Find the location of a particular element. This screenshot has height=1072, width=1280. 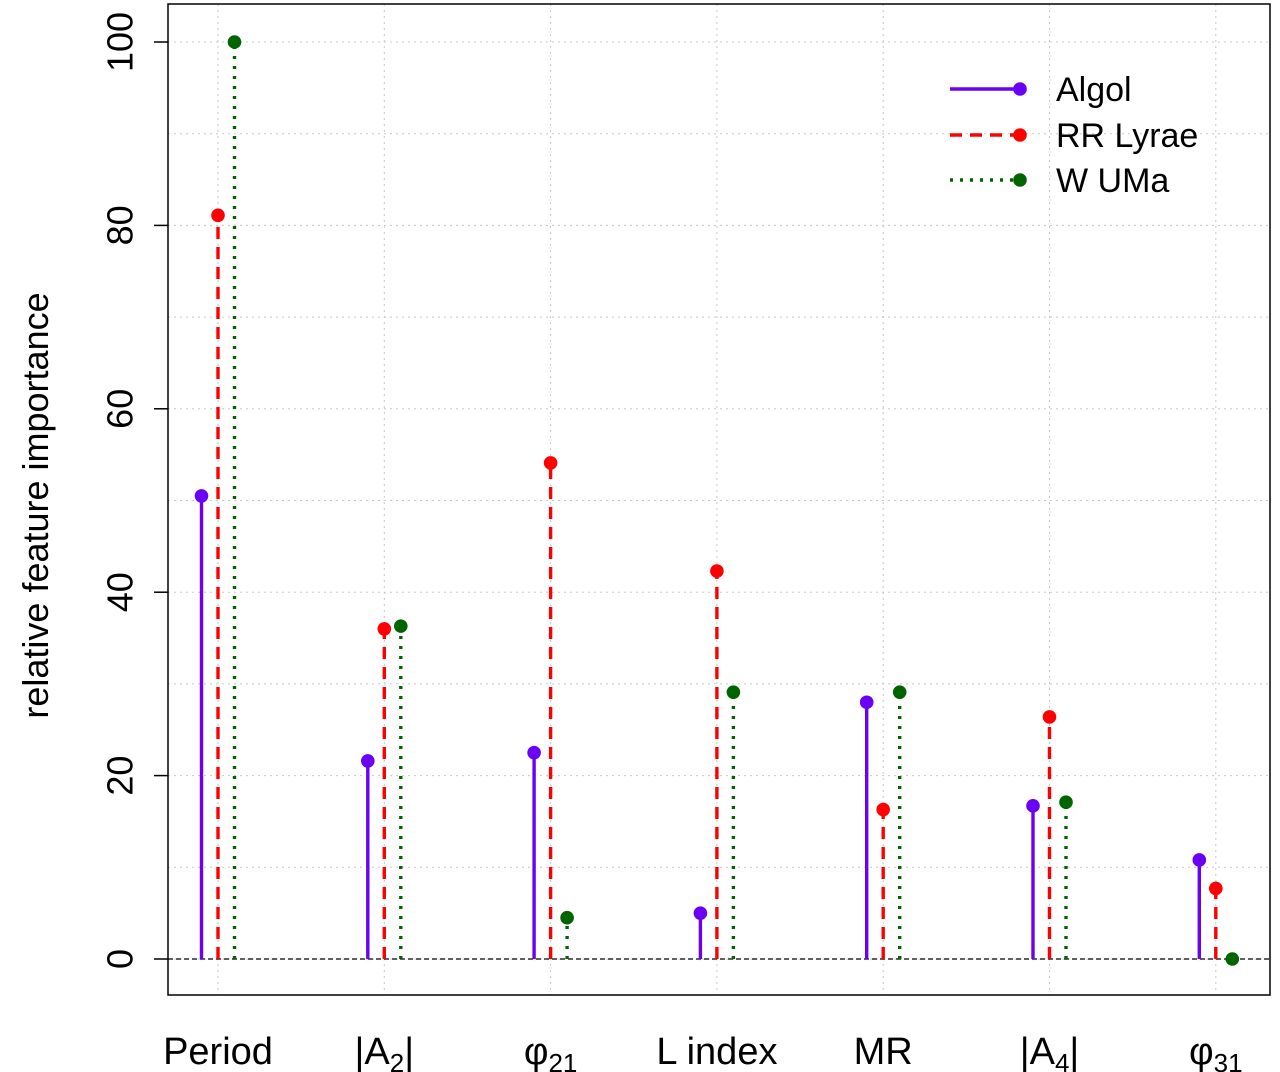

y-tick-label: 100 is located at coordinates (120, 42).